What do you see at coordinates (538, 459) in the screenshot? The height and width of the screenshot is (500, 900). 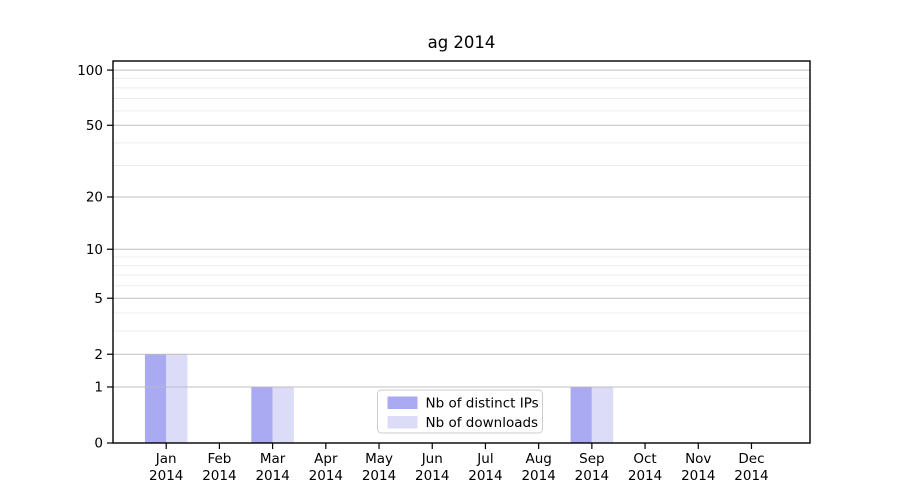 I see `x-axis-tick-label-month: Aug` at bounding box center [538, 459].